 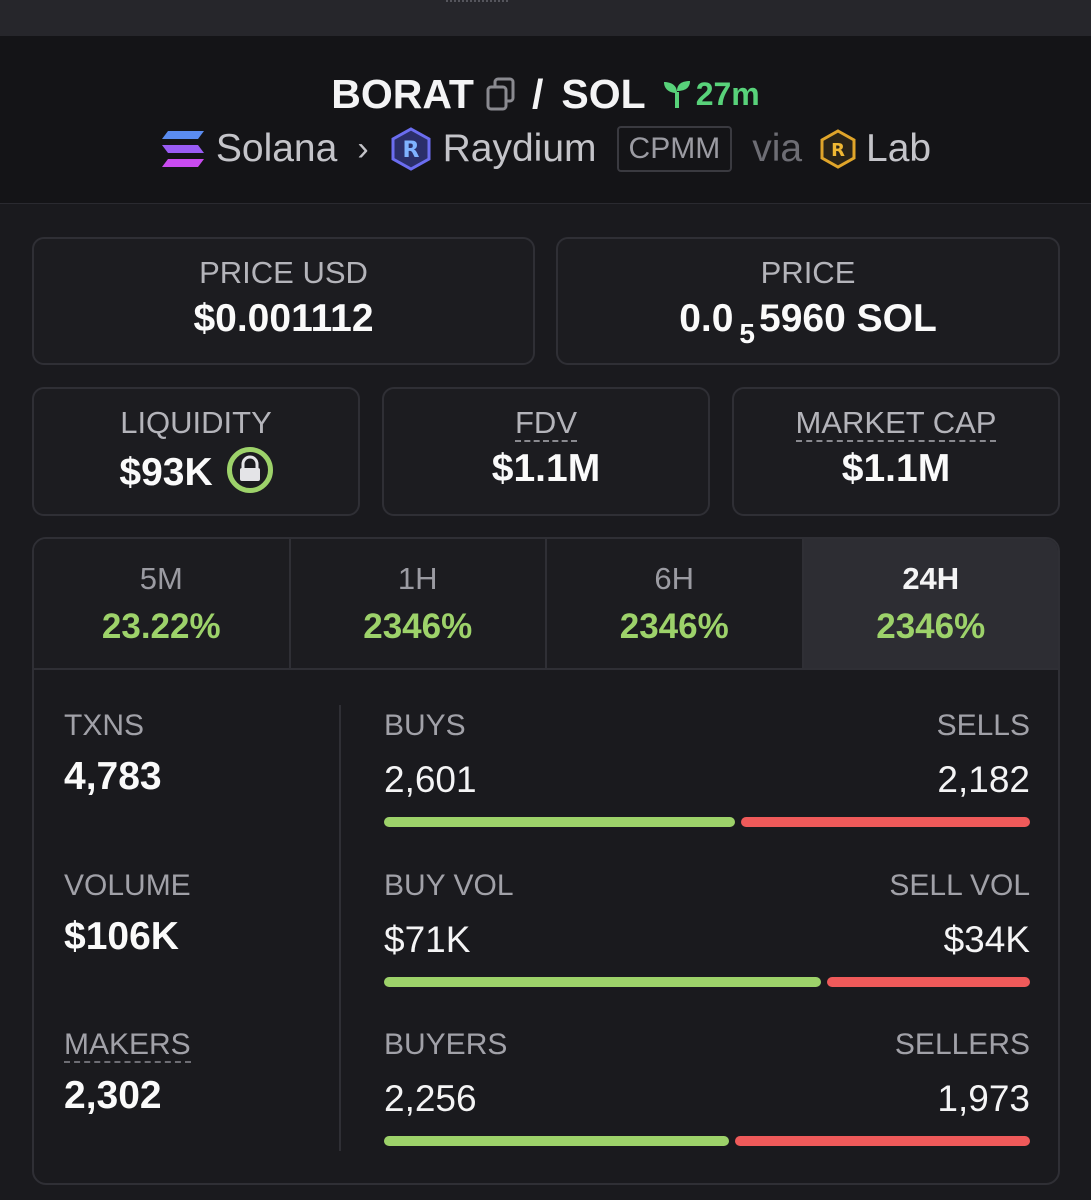 I want to click on pair-age: 27m, so click(x=711, y=94).